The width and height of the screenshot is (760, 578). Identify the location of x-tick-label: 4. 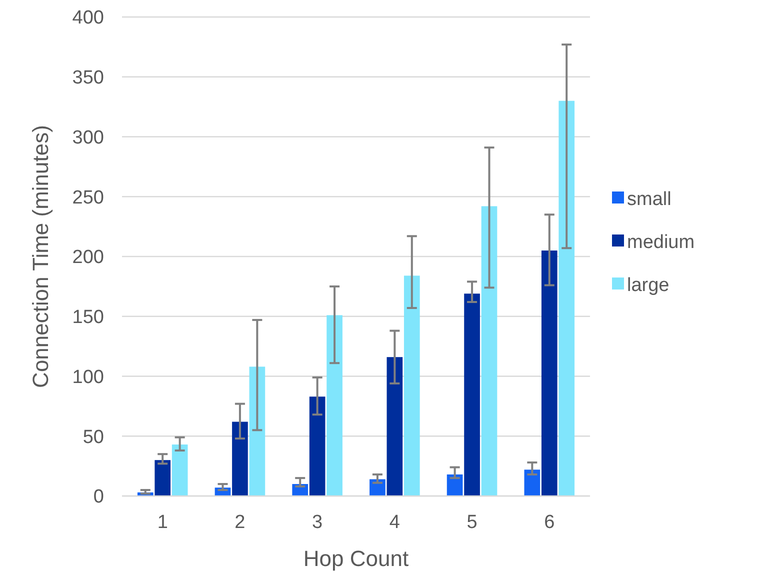
(394, 522).